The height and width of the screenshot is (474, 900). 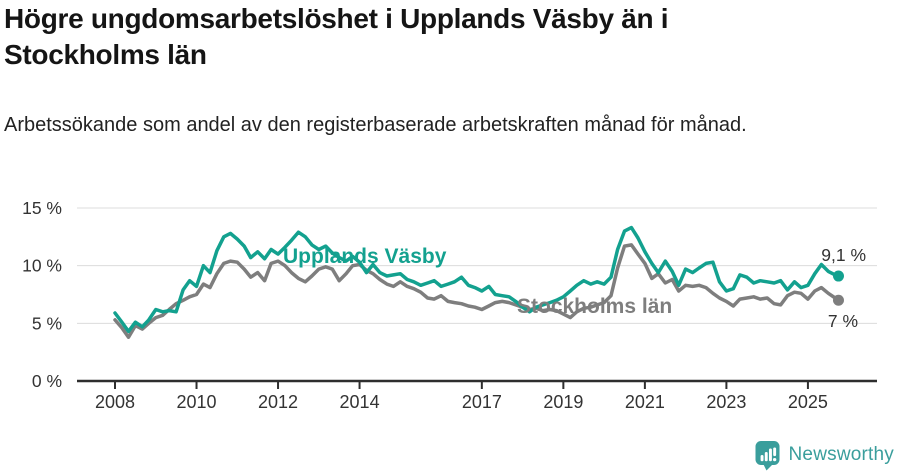 What do you see at coordinates (196, 402) in the screenshot?
I see `x-tick-label: 2010` at bounding box center [196, 402].